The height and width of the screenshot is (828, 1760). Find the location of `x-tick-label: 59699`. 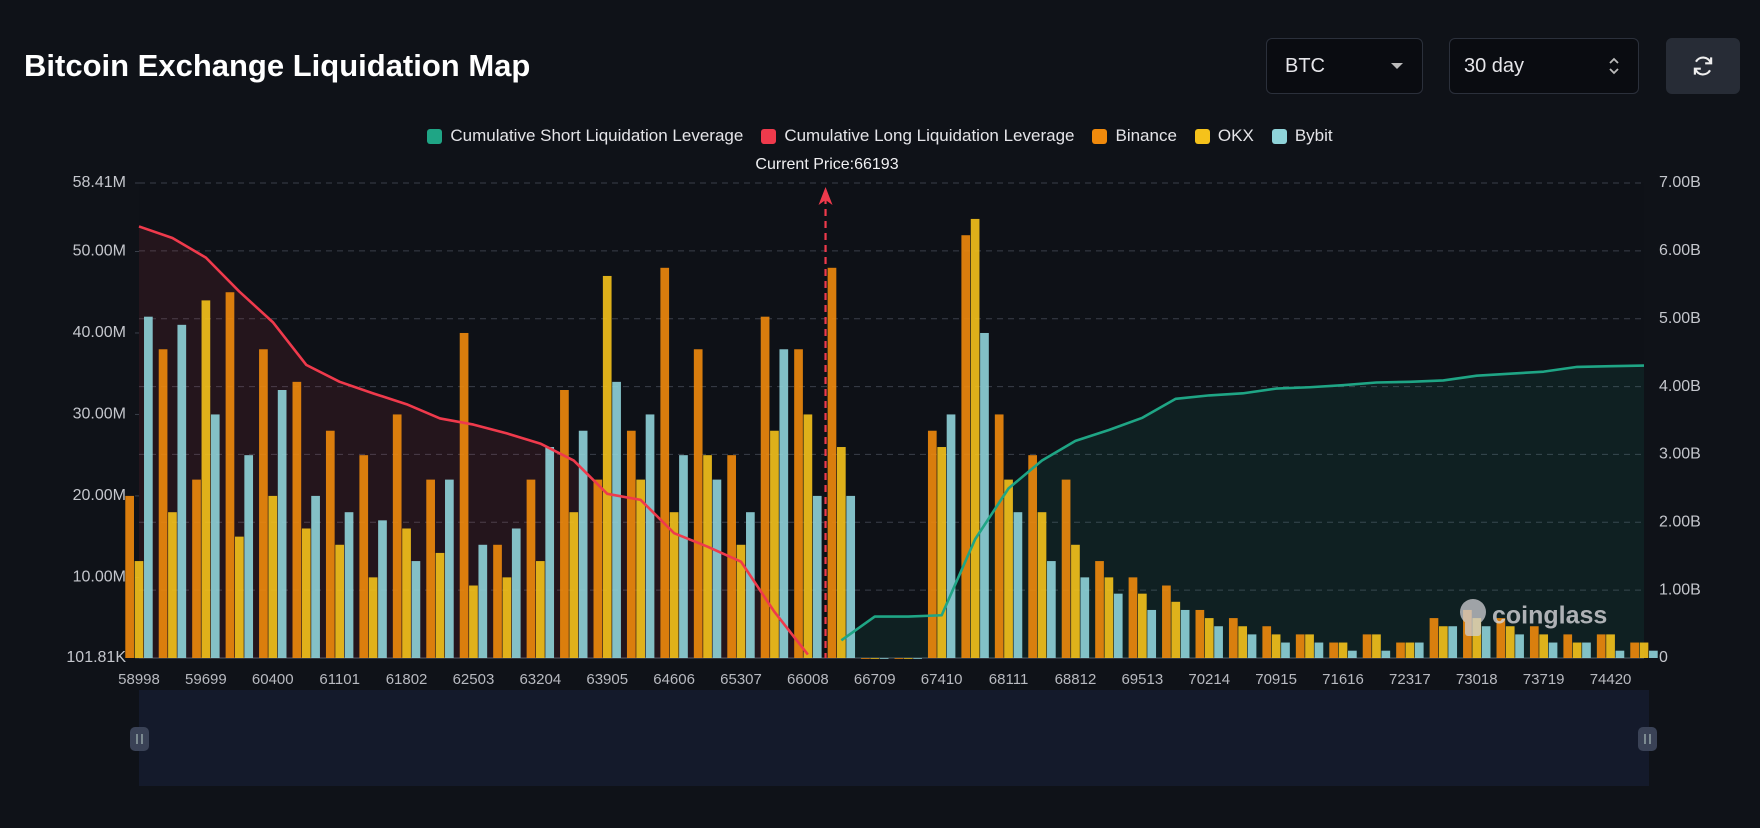

x-tick-label: 59699 is located at coordinates (206, 679).